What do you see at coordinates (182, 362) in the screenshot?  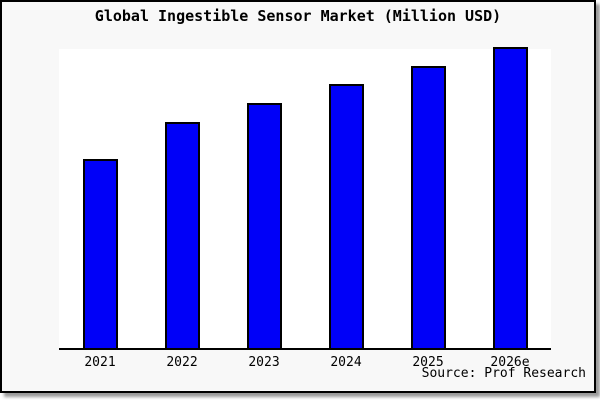 I see `x-tick-label-2022: 2022` at bounding box center [182, 362].